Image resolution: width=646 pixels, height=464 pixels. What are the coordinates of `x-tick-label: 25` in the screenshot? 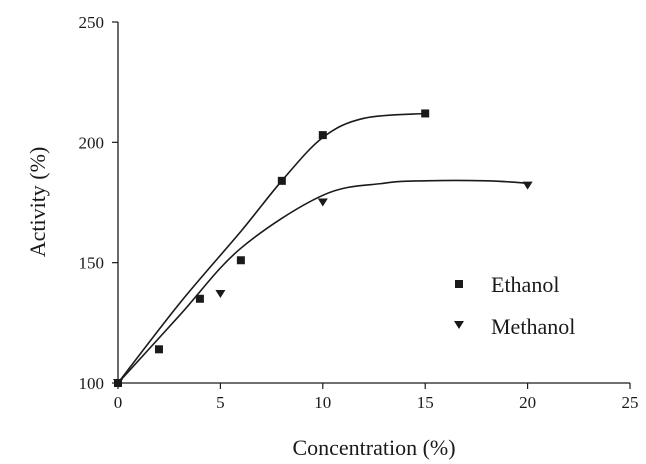 It's located at (630, 402).